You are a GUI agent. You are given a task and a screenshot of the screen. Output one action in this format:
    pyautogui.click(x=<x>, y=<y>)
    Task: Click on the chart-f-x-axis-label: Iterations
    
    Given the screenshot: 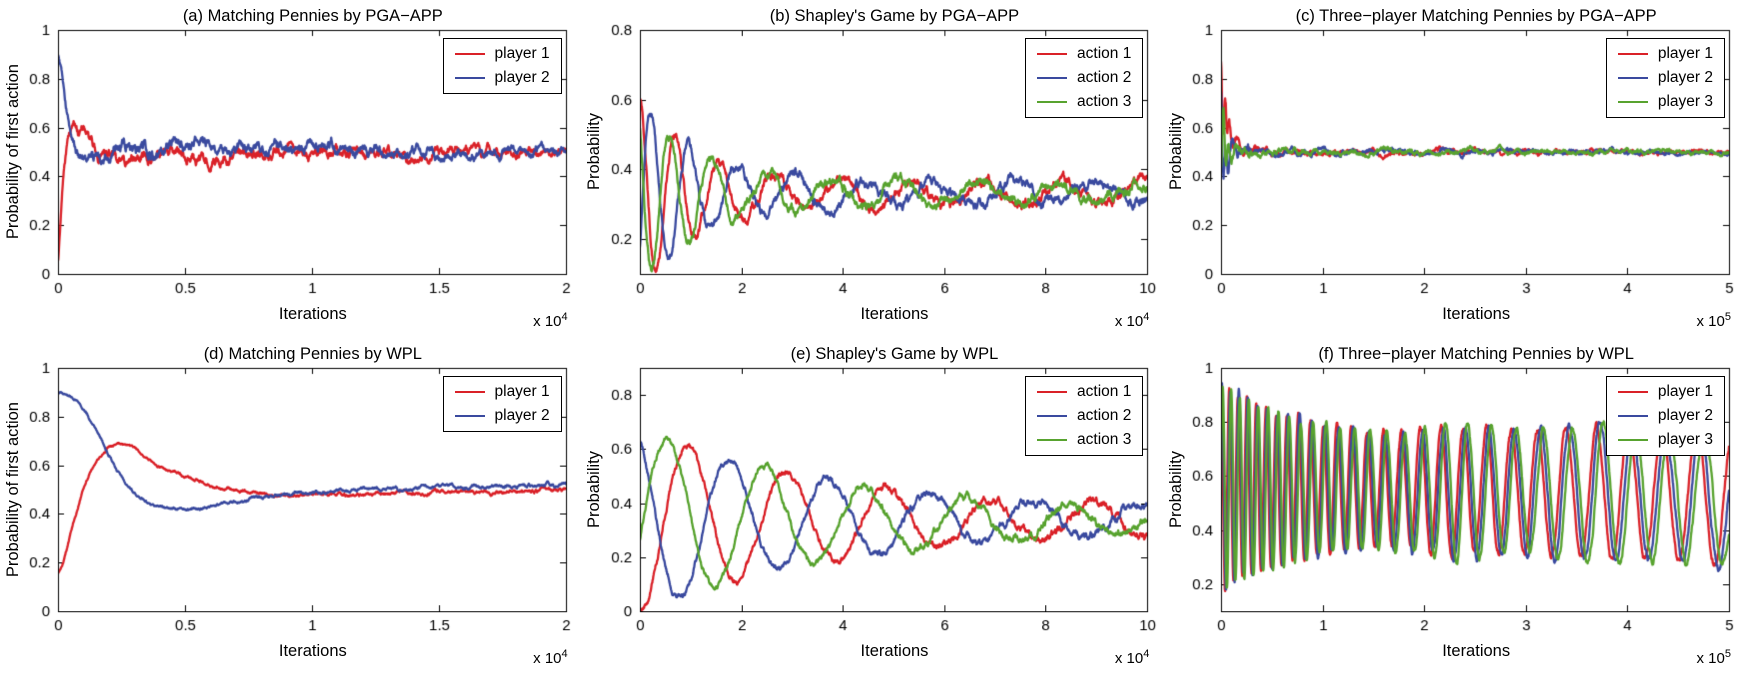 What is the action you would take?
    pyautogui.click(x=1476, y=651)
    